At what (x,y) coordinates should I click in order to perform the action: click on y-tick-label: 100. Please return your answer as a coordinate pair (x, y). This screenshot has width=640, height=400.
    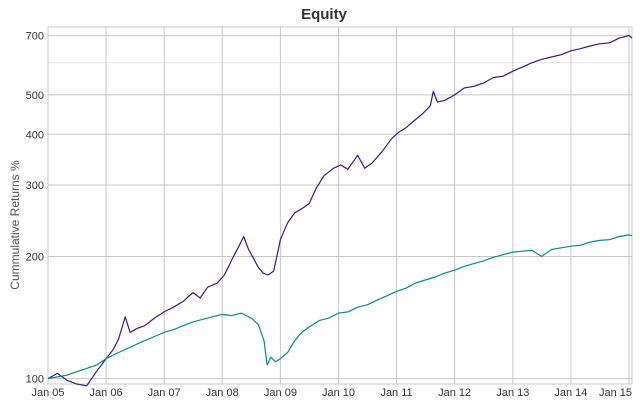
    Looking at the image, I should click on (35, 380).